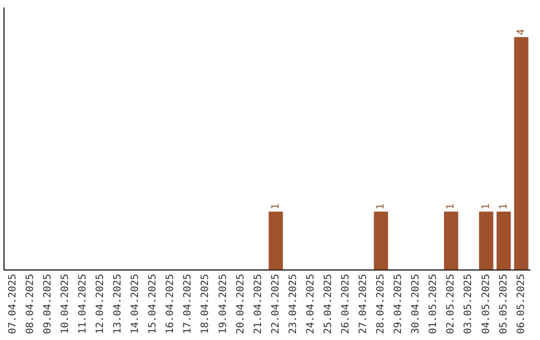 The width and height of the screenshot is (540, 340). Describe the element at coordinates (30, 304) in the screenshot. I see `x-tick-label: 08.04.2025` at that location.